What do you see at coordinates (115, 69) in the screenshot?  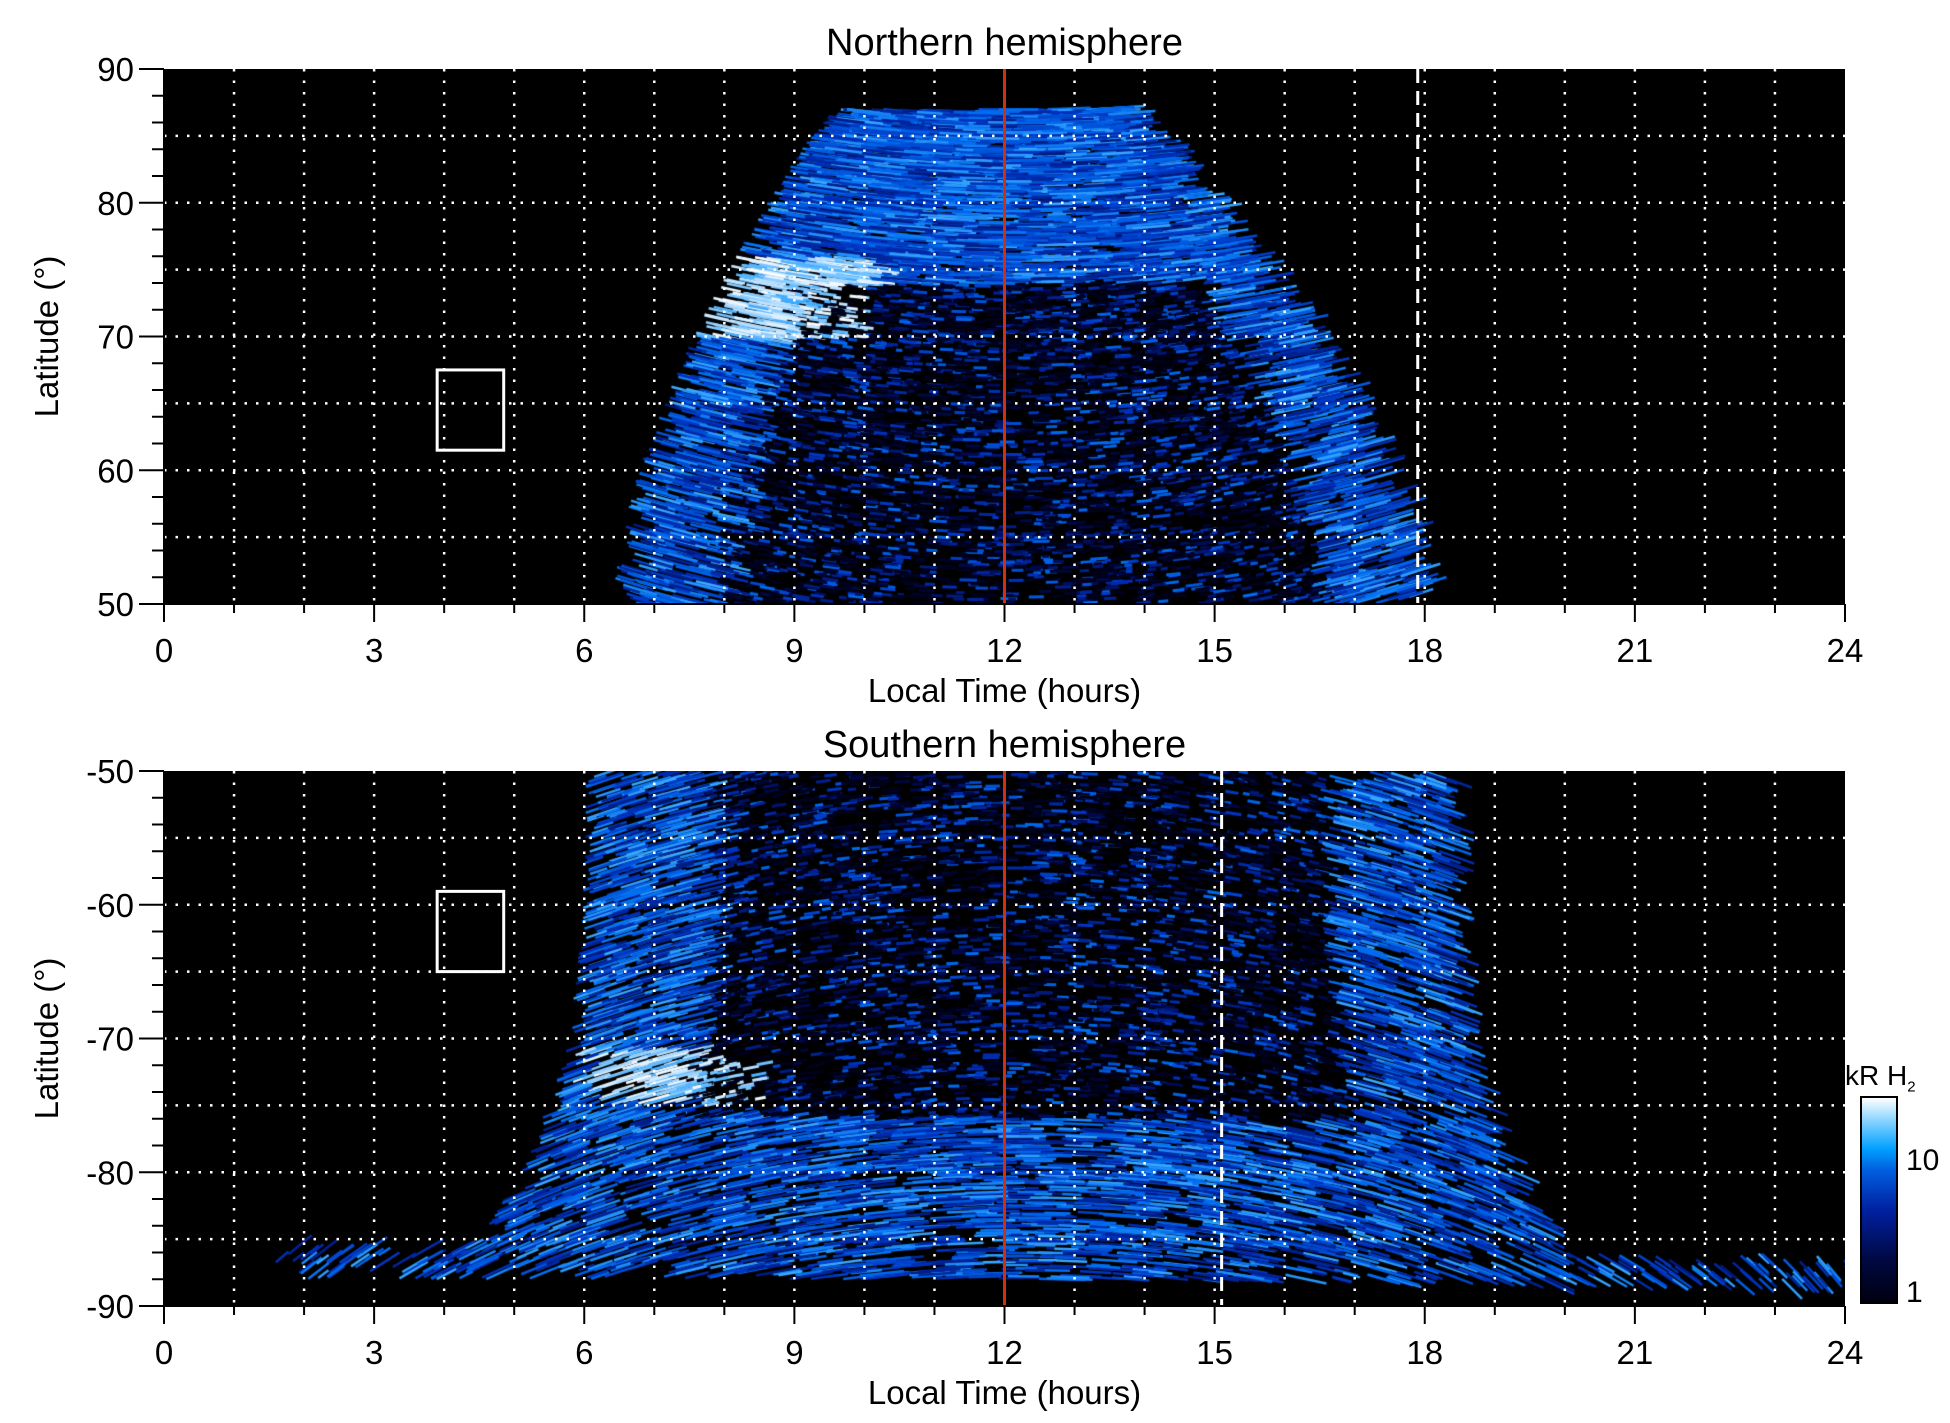 I see `y-tick-label: 90` at bounding box center [115, 69].